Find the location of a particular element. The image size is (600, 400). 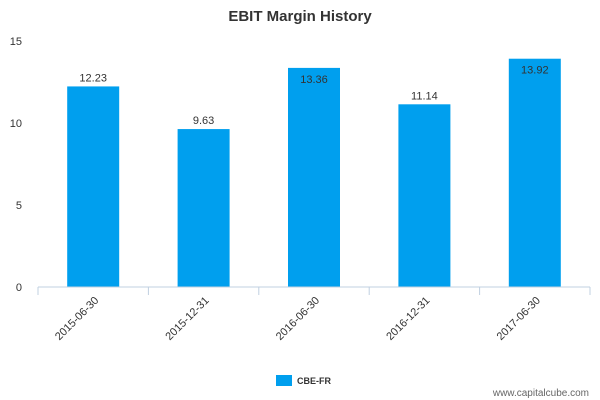

x-tick-label: 2016-12-31 is located at coordinates (408, 319).